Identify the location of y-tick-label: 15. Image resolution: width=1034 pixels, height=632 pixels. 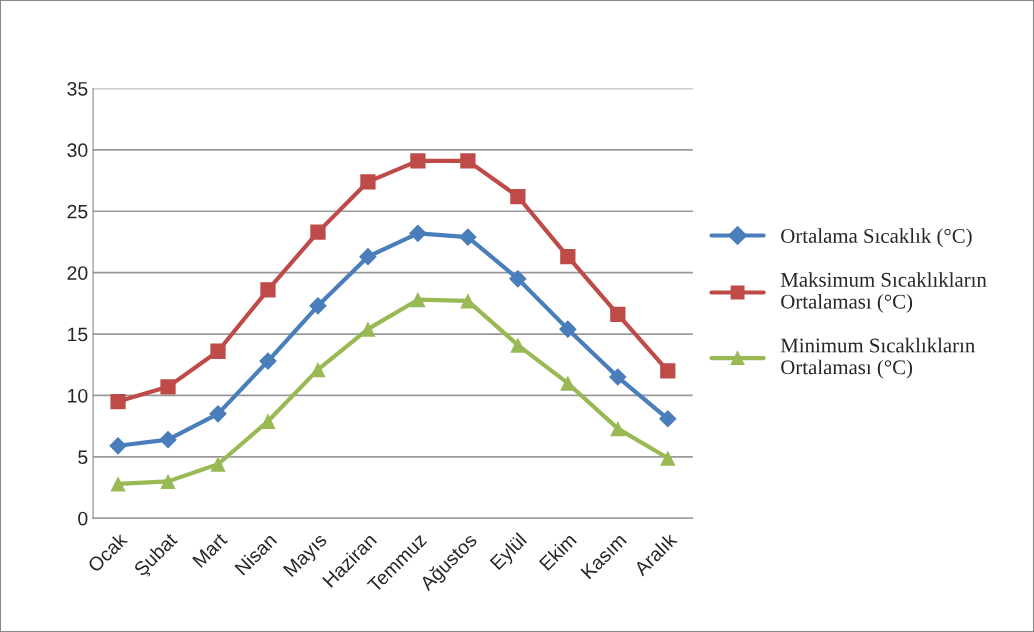
(78, 334).